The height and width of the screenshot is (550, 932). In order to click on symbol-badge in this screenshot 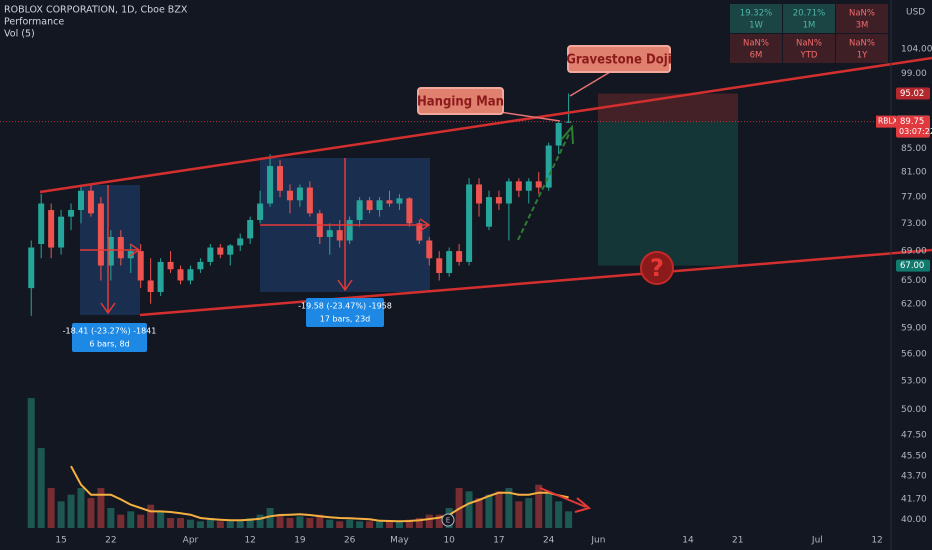, I will do `click(886, 121)`.